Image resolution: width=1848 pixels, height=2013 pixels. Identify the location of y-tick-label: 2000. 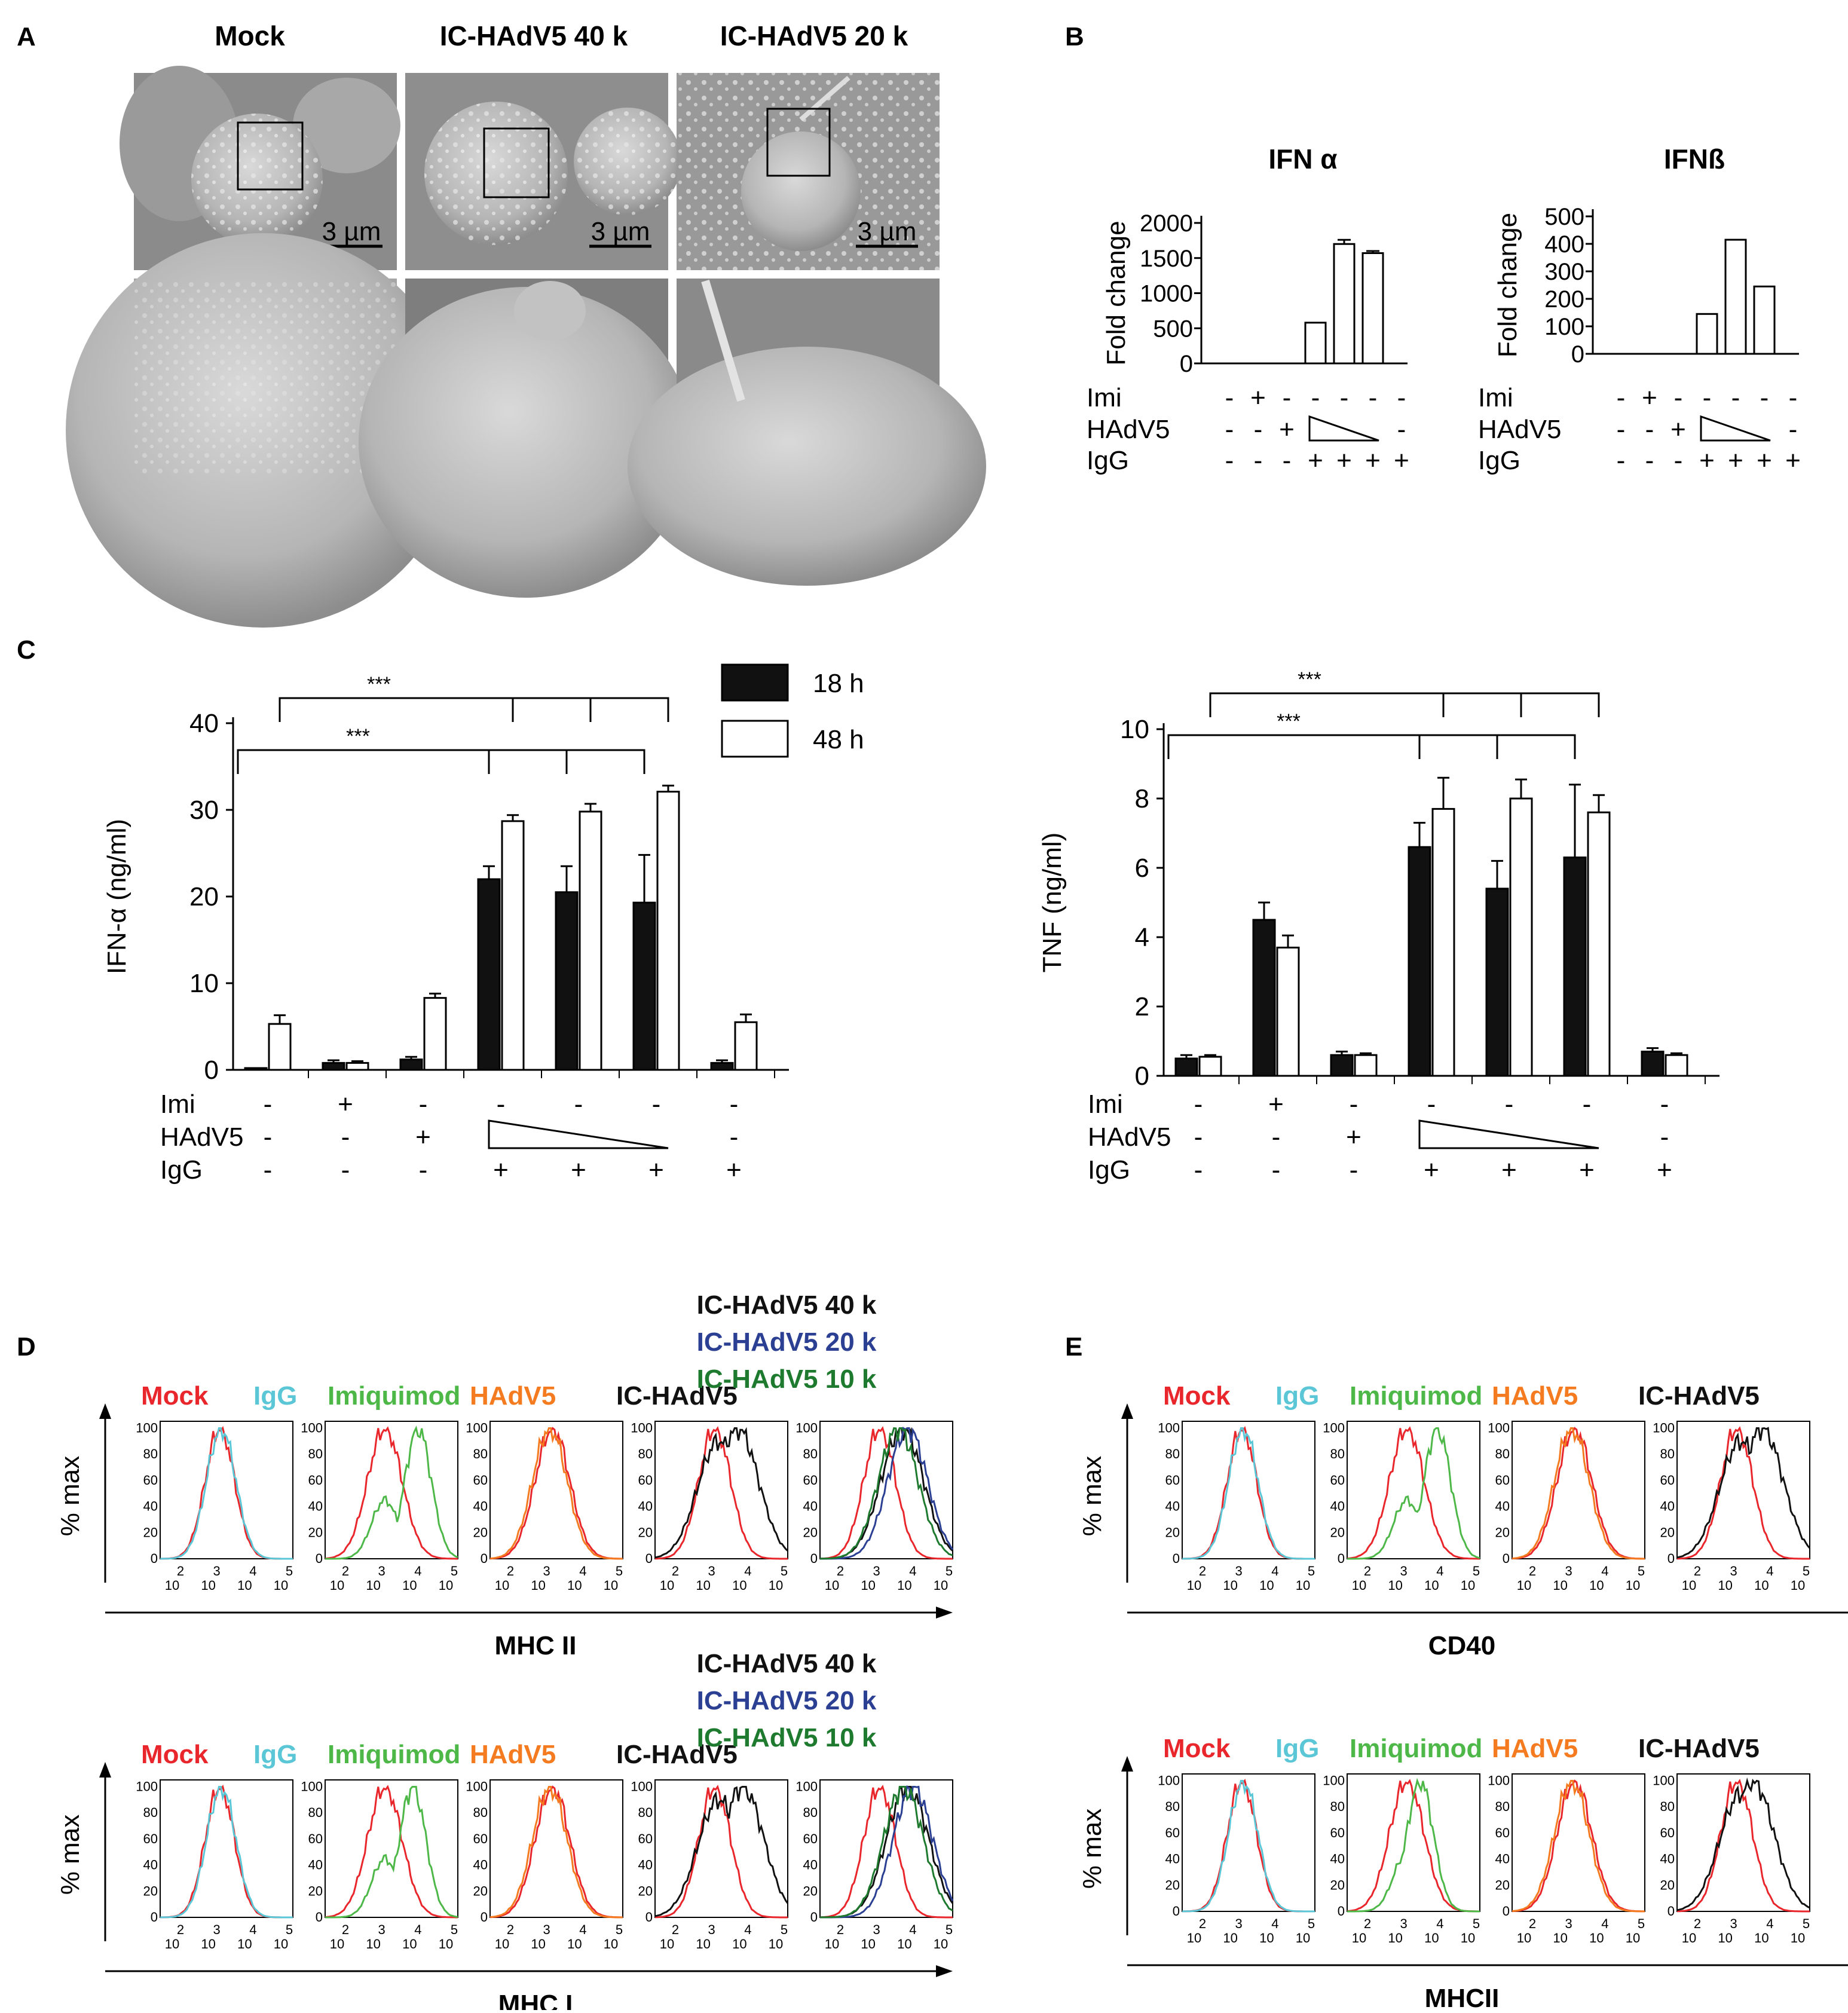
(1166, 224).